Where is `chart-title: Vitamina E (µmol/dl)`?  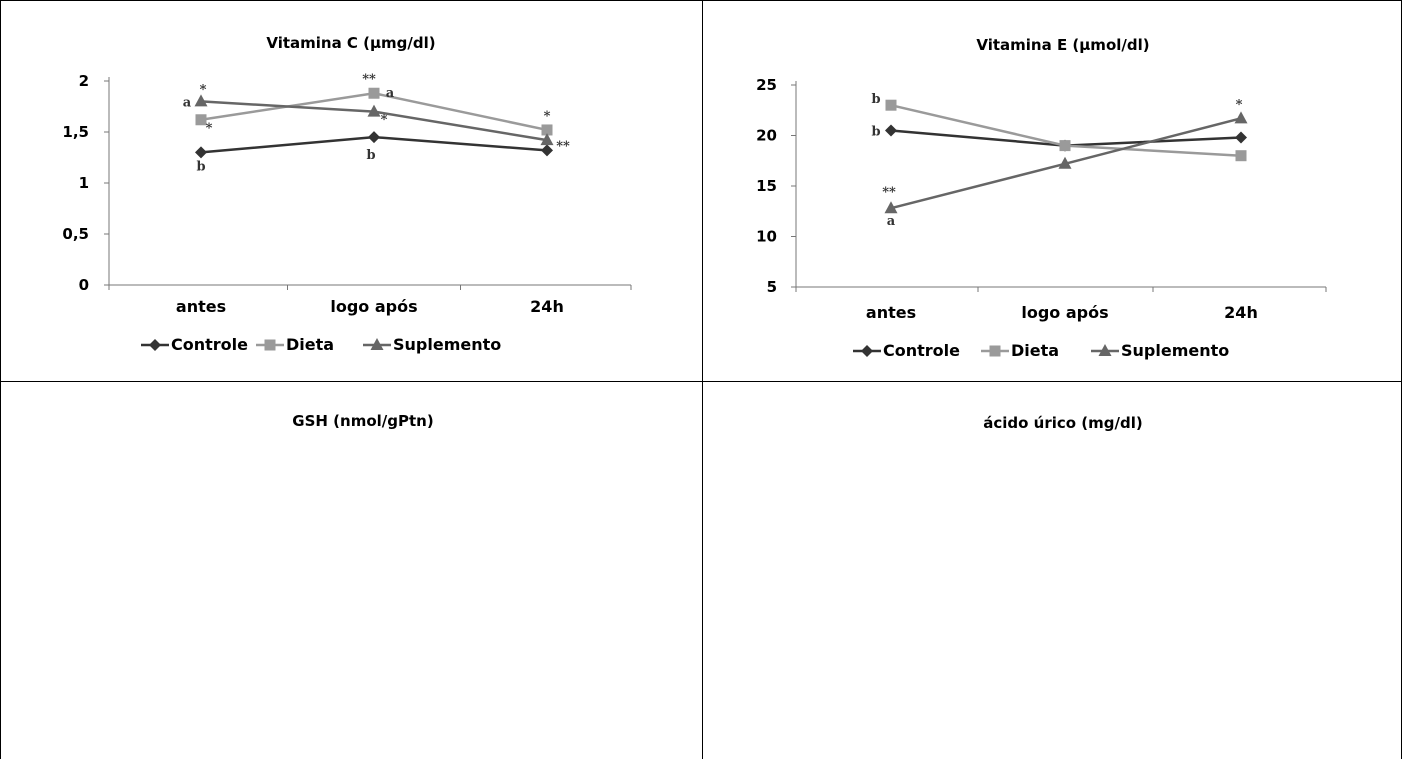
chart-title: Vitamina E (µmol/dl) is located at coordinates (1062, 45).